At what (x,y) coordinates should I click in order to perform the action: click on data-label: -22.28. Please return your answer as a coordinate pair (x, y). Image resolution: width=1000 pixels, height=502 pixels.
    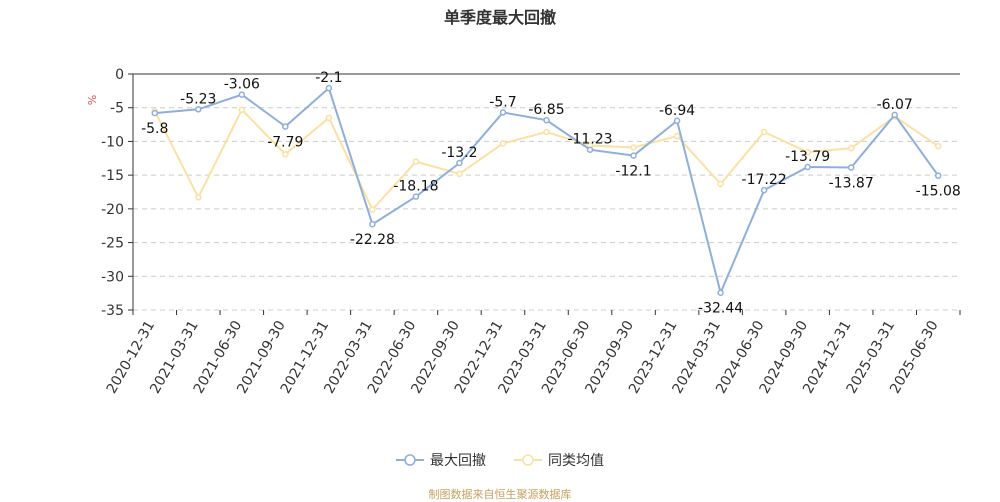
    Looking at the image, I should click on (372, 240).